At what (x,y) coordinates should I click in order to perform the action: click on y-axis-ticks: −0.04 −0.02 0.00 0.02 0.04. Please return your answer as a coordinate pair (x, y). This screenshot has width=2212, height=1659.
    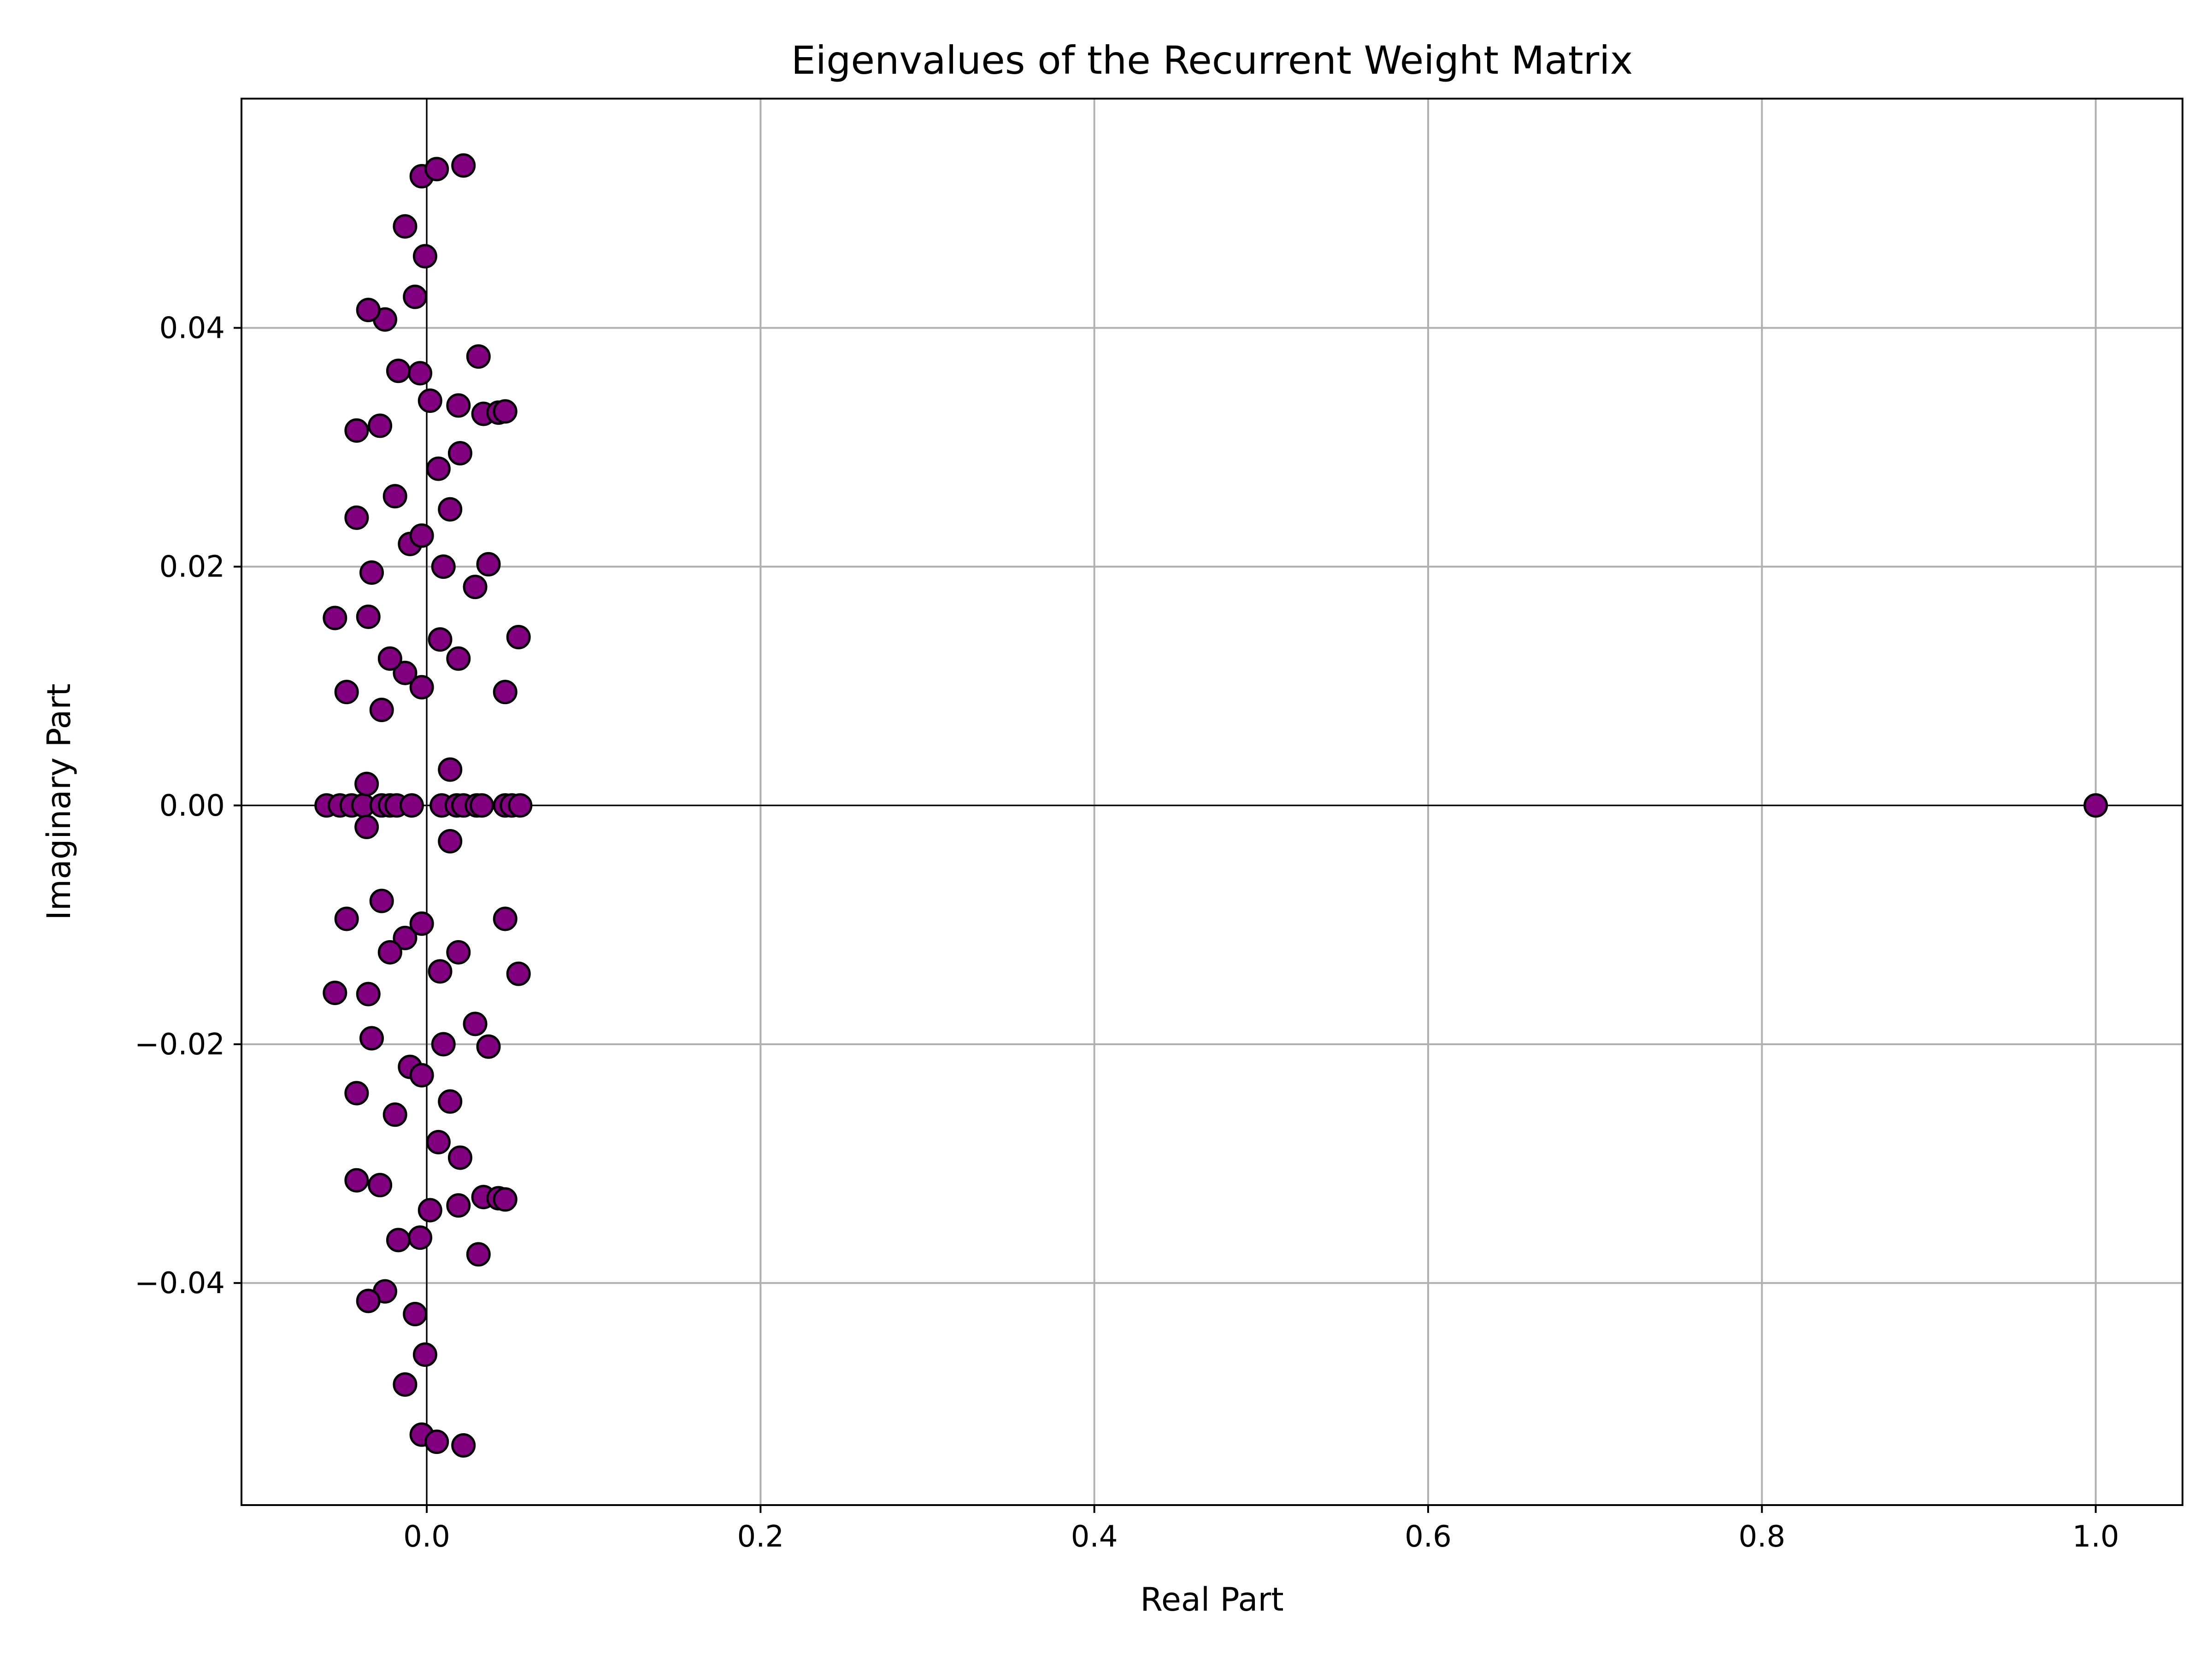
    Looking at the image, I should click on (188, 805).